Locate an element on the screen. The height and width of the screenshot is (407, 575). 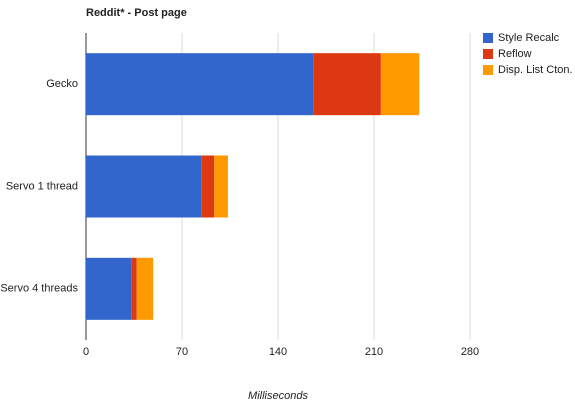
chart-title: Reddit* - Post page is located at coordinates (136, 13).